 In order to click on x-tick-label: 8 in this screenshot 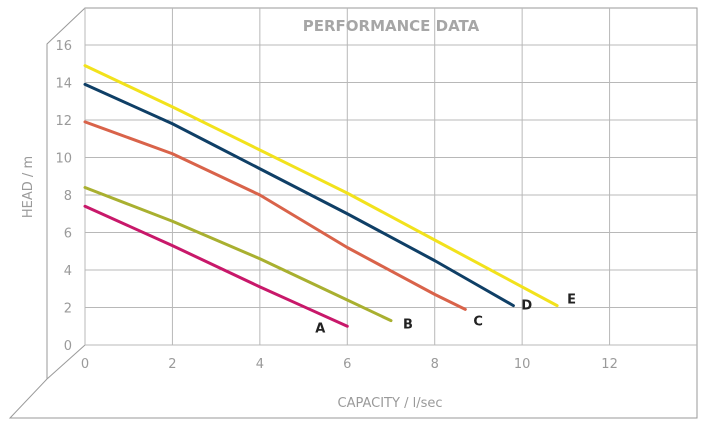, I will do `click(435, 364)`.